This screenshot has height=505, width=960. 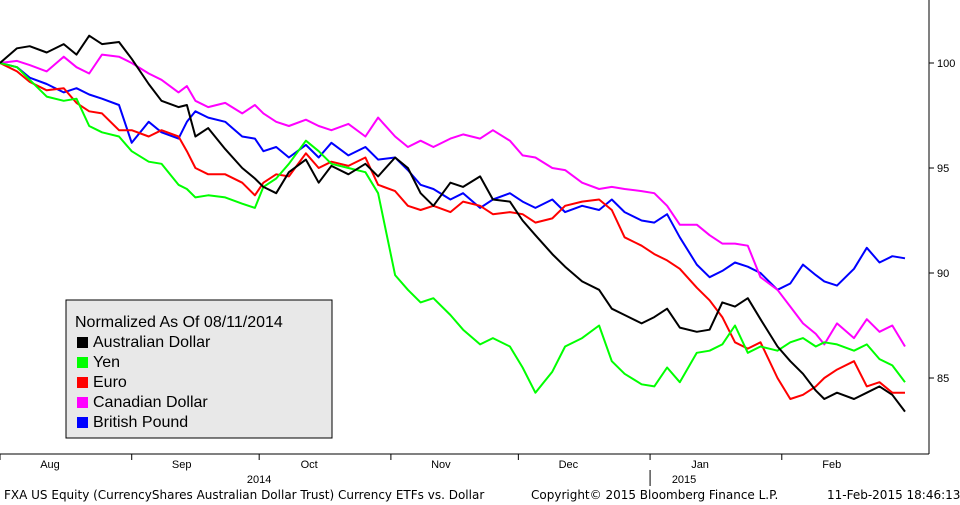 I want to click on x-year-label: 2015, so click(x=684, y=480).